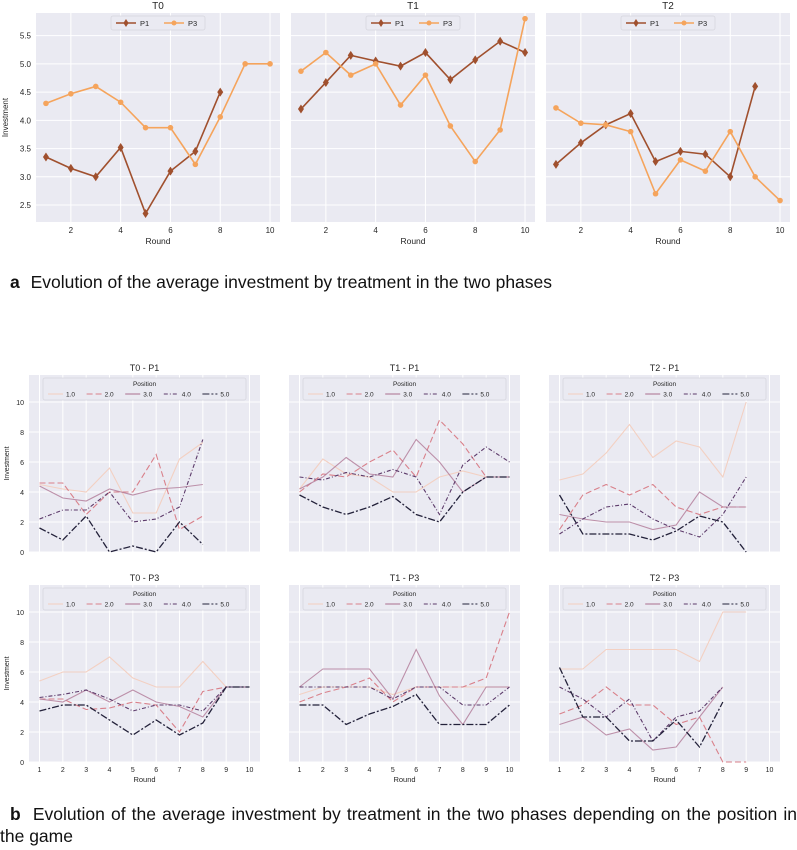 This screenshot has width=797, height=850. I want to click on y-tick-label: 2.5, so click(26, 205).